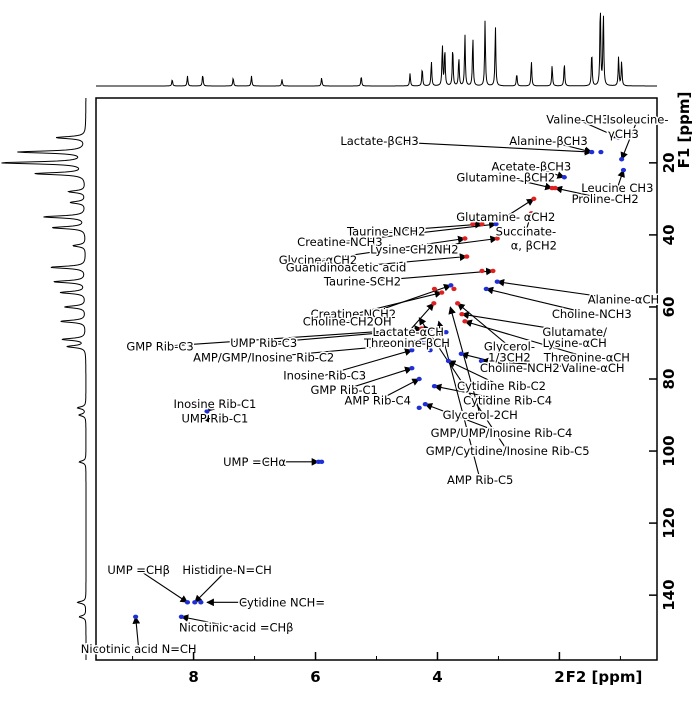  What do you see at coordinates (508, 451) in the screenshot?
I see `annotation-label: GMP/Cytidine/Inosine Rib-C5` at bounding box center [508, 451].